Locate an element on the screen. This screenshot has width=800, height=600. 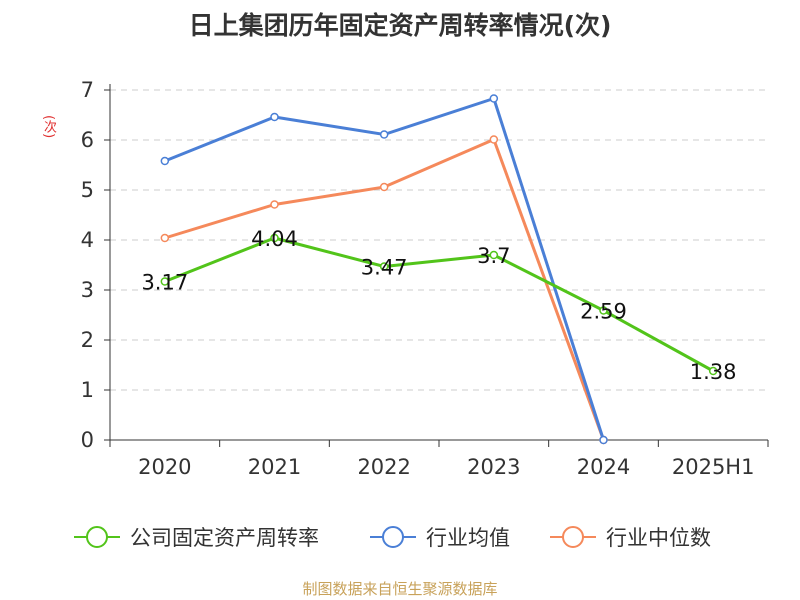
legend-item: 行业均值 is located at coordinates (439, 537).